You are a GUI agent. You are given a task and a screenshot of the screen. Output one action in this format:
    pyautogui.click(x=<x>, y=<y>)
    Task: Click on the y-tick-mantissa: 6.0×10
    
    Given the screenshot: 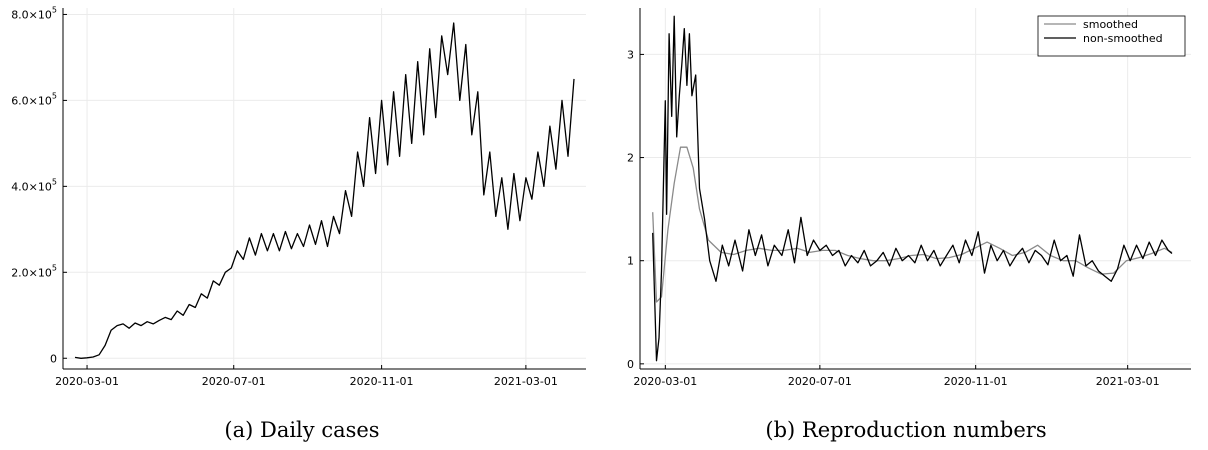 What is the action you would take?
    pyautogui.click(x=31, y=100)
    